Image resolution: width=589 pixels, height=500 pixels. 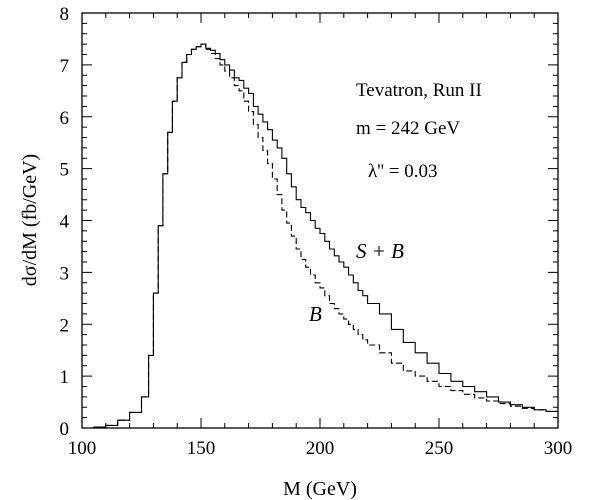 What do you see at coordinates (65, 377) in the screenshot?
I see `y-tick-label: 1` at bounding box center [65, 377].